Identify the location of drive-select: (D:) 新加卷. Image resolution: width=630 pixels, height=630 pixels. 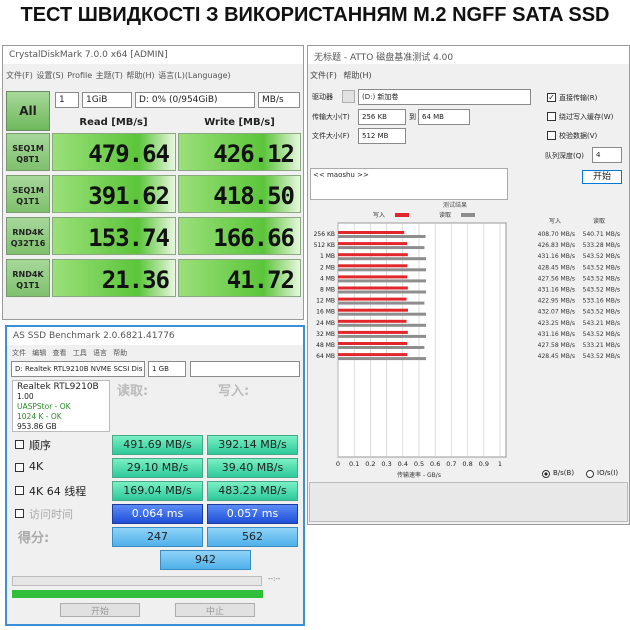
(444, 97).